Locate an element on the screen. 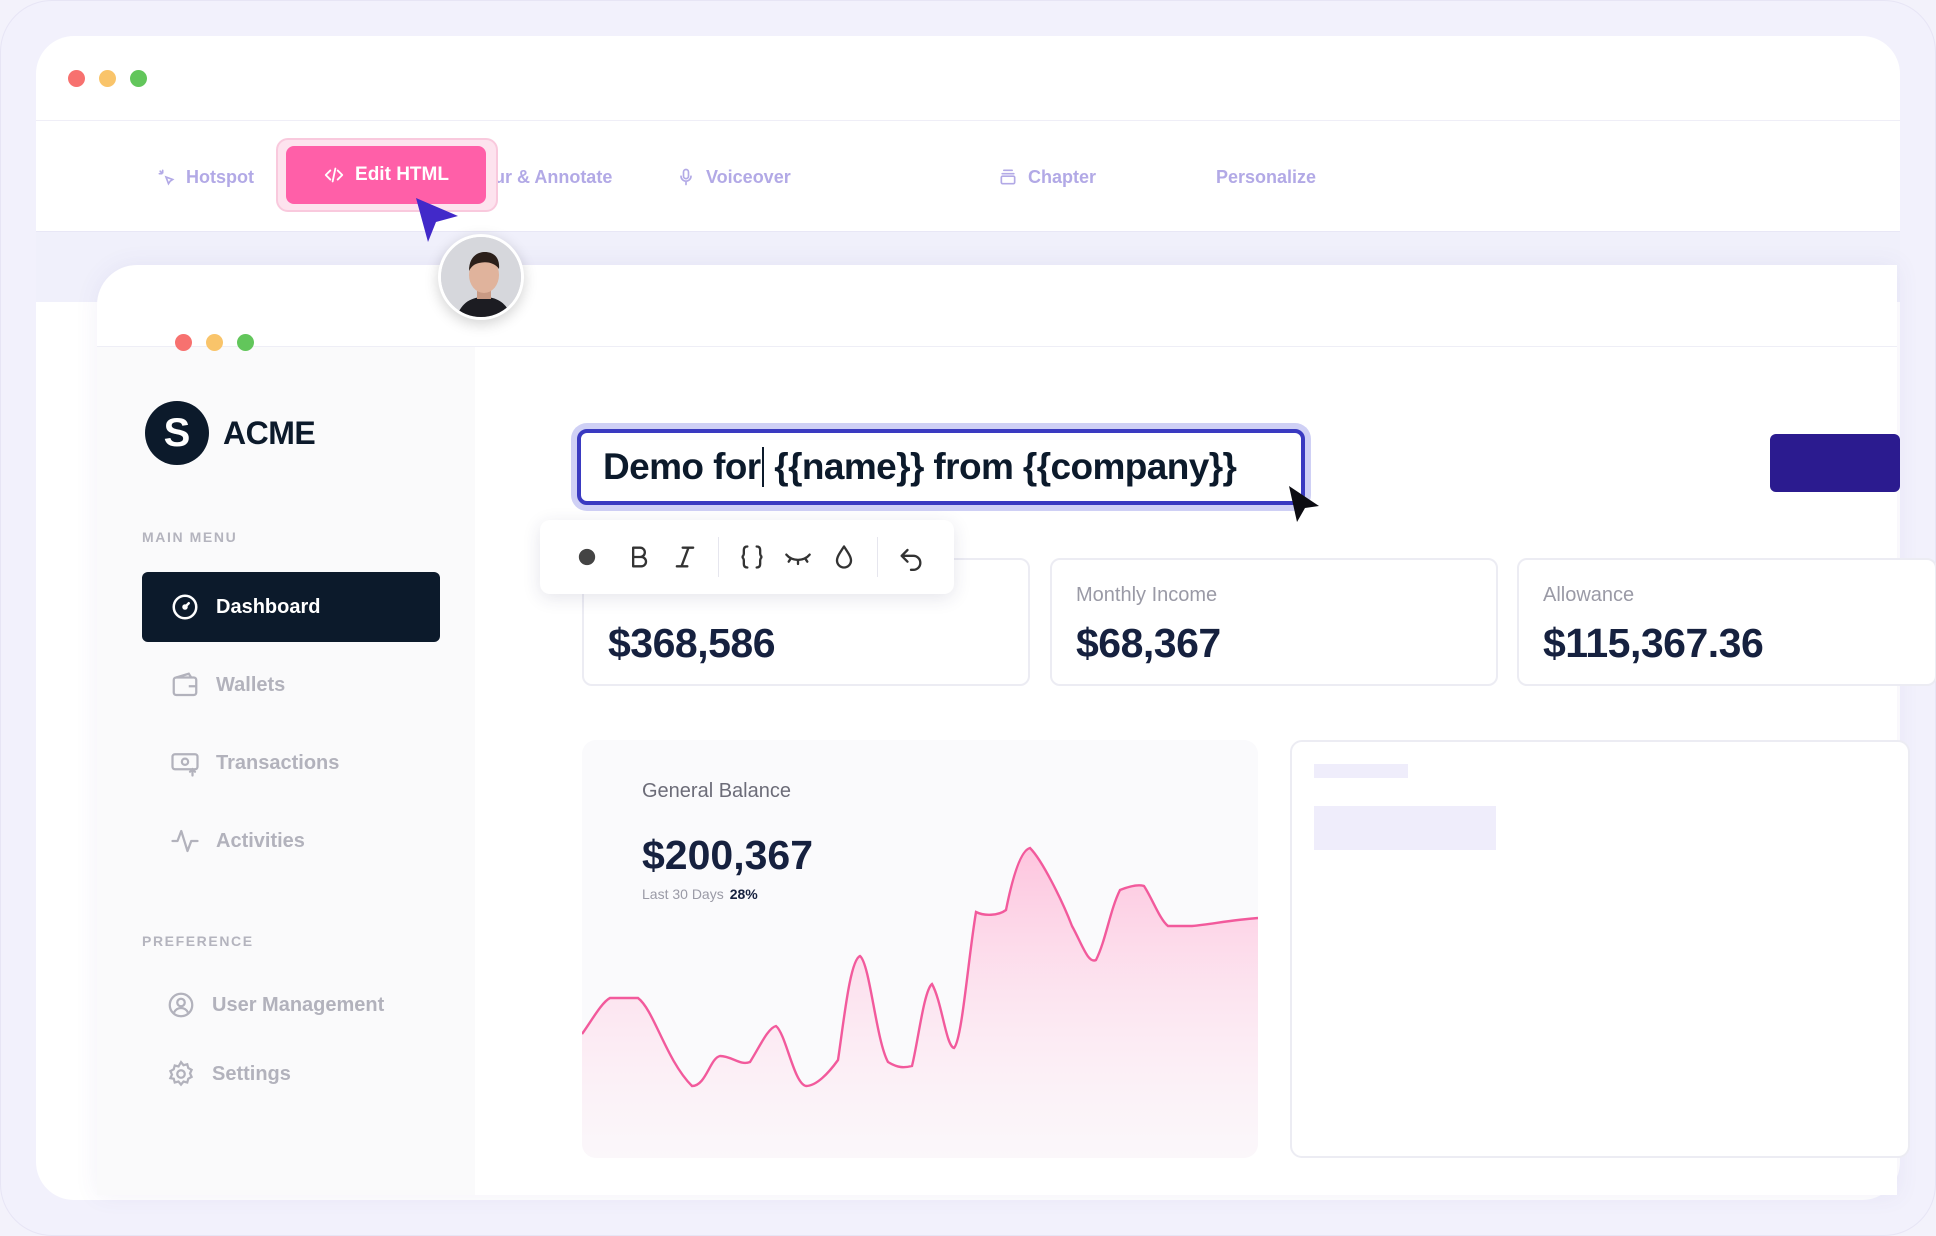 The width and height of the screenshot is (1936, 1236). stat-card-allowance: Allowance $115,367.36 is located at coordinates (1726, 622).